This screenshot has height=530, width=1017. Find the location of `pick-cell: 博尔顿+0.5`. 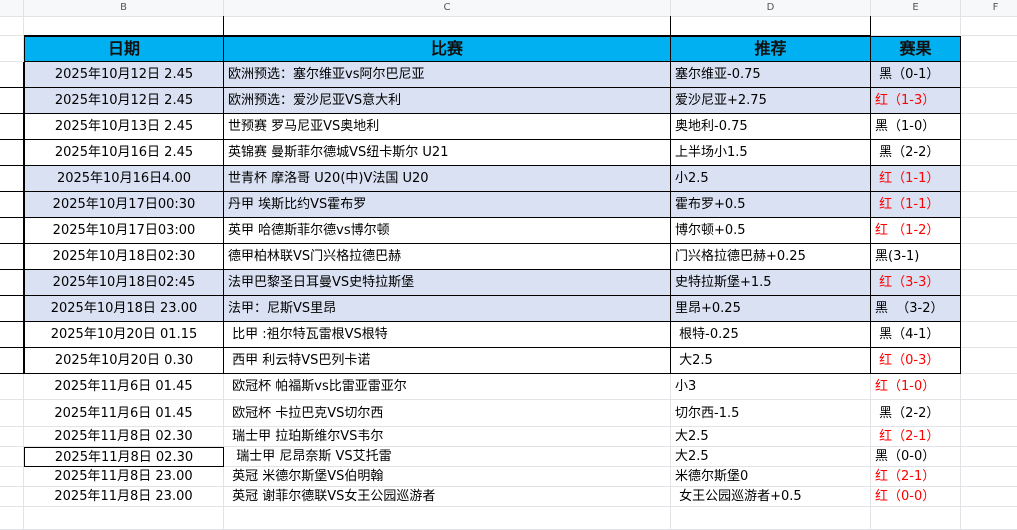

pick-cell: 博尔顿+0.5 is located at coordinates (771, 231).